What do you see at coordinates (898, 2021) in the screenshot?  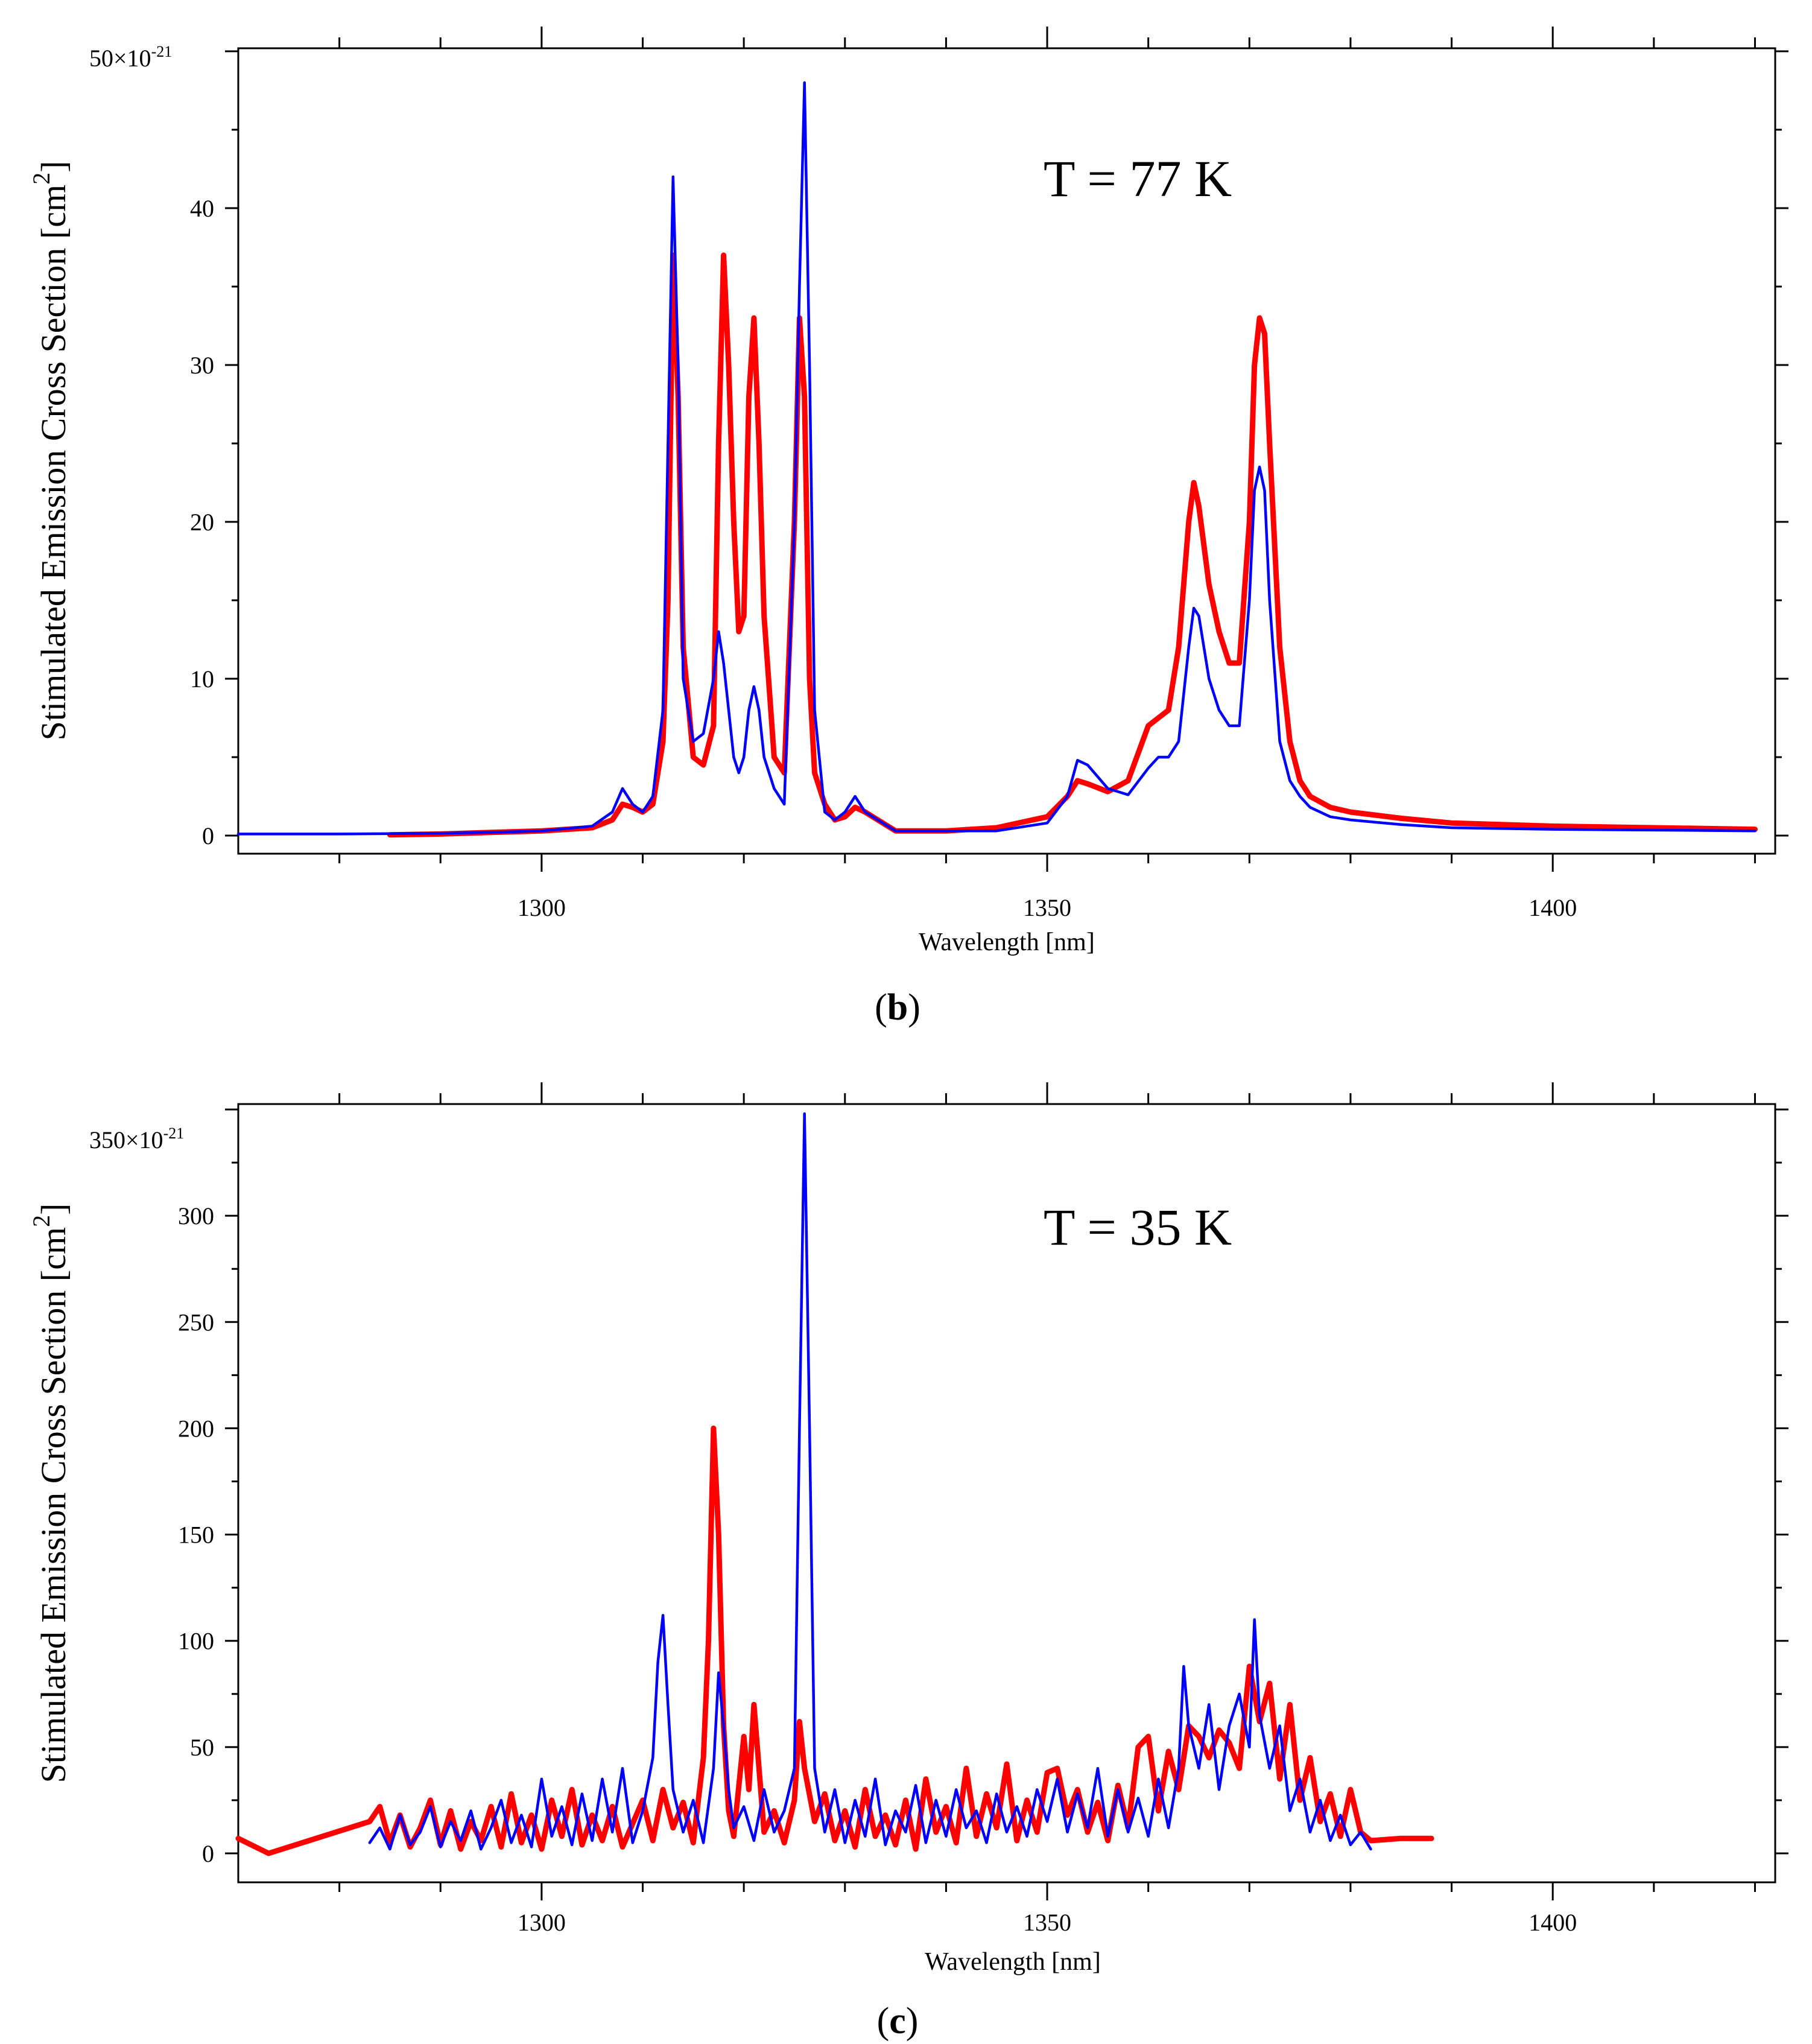 I see `panel-label-c: (c)` at bounding box center [898, 2021].